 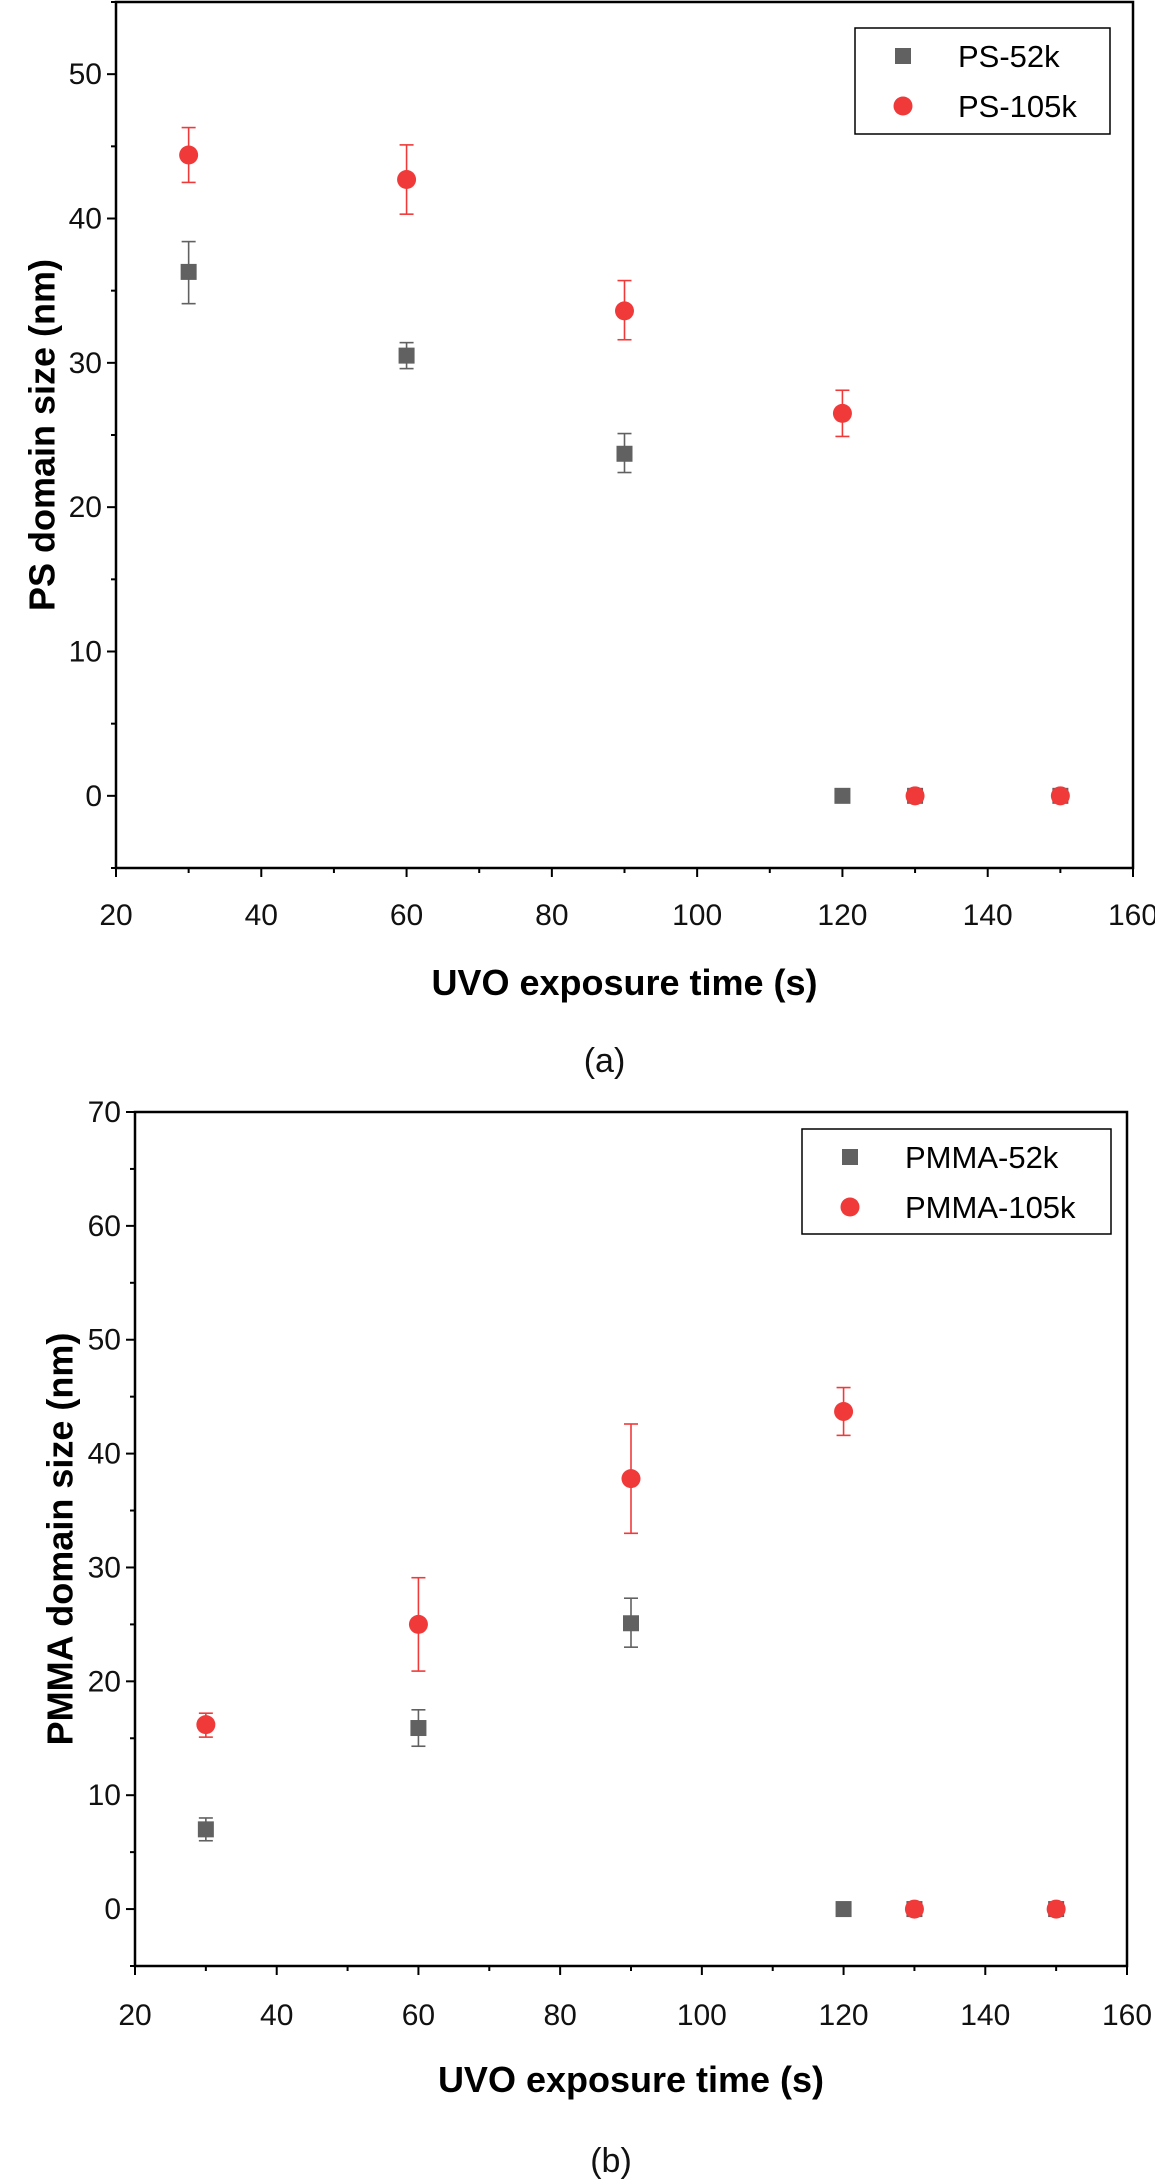 I want to click on y-tick-label: 60, so click(x=104, y=1226).